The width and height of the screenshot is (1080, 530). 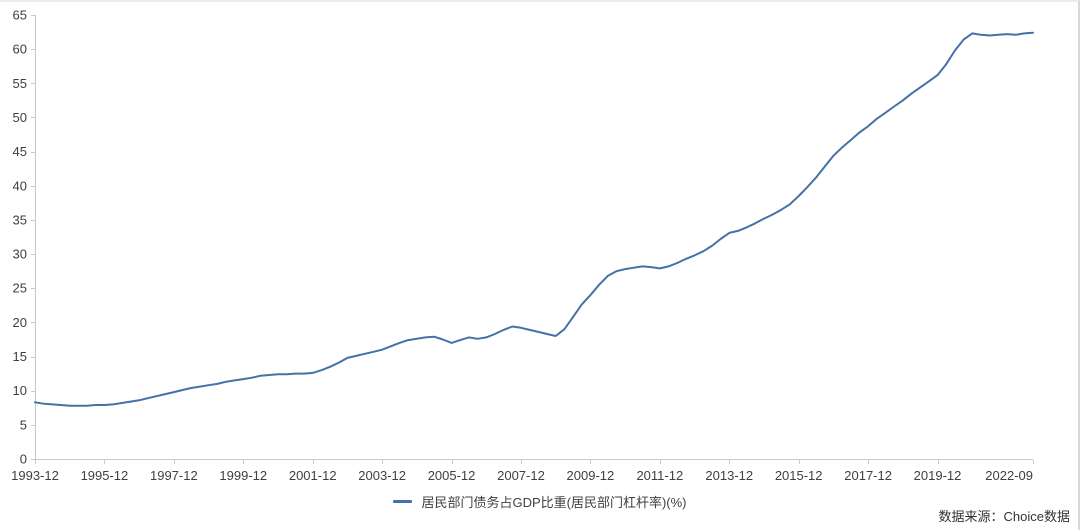 I want to click on y-axis-label: 35, so click(x=20, y=219).